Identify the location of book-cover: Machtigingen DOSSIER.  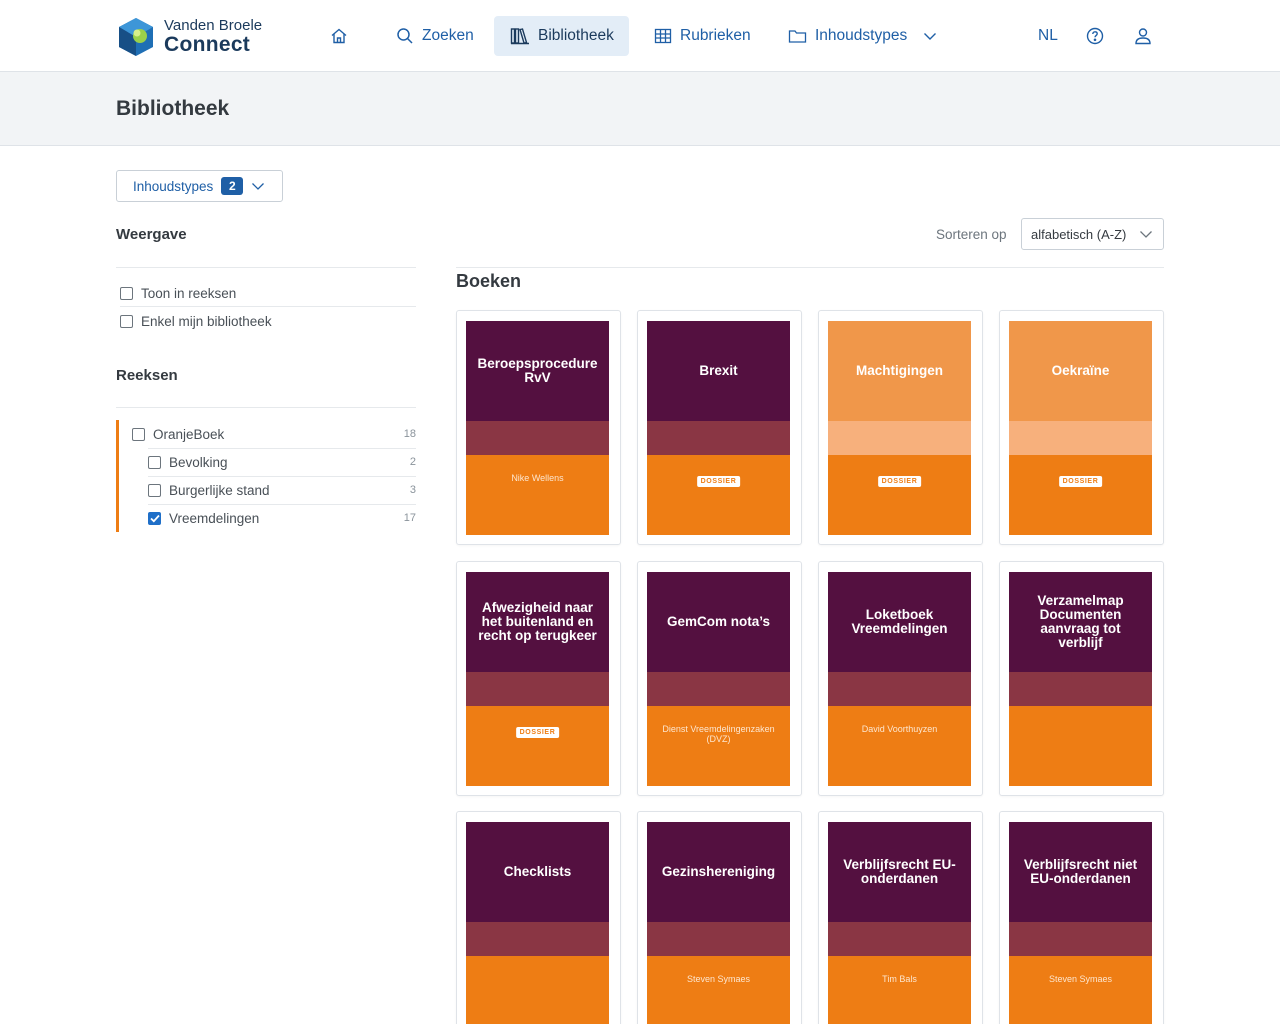
(899, 428).